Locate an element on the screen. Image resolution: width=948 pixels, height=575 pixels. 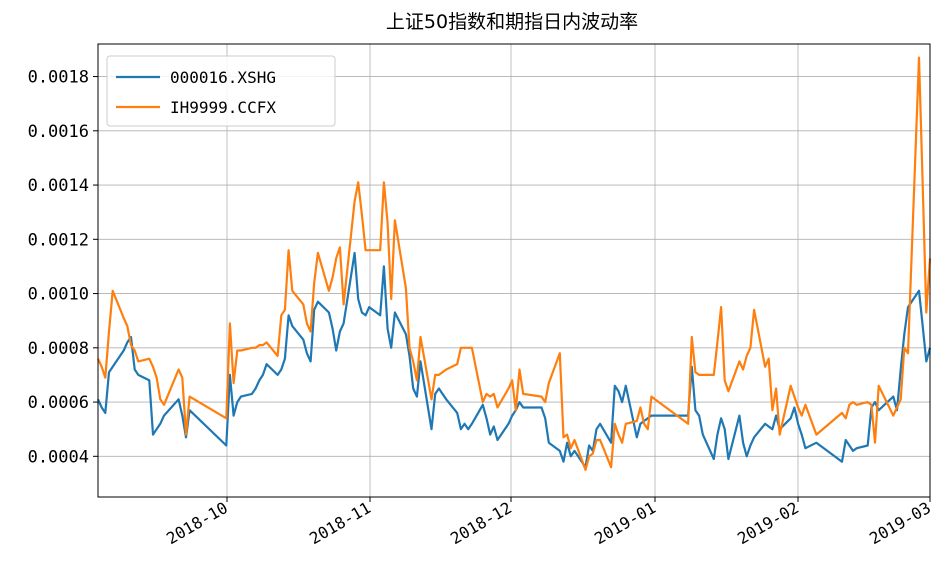
chart-title: 上证50指数和期指日内波动率 is located at coordinates (512, 22).